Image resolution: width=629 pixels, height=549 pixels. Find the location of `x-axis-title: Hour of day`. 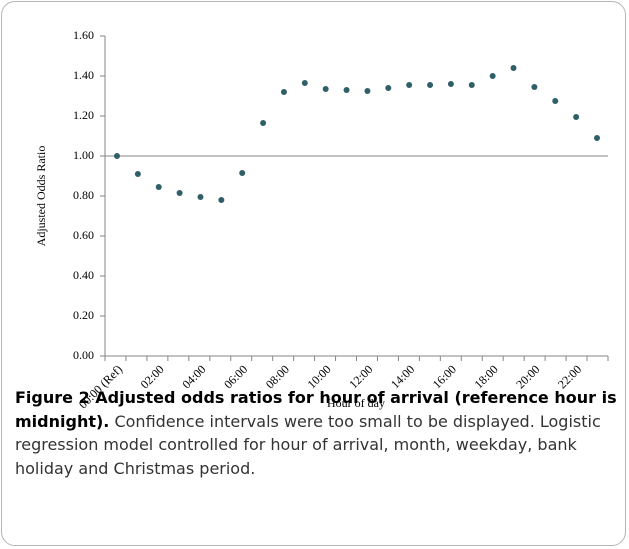

x-axis-title: Hour of day is located at coordinates (356, 403).